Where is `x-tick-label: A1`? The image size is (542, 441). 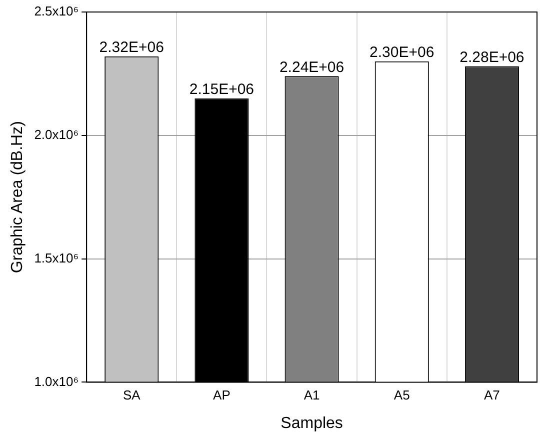
x-tick-label: A1 is located at coordinates (312, 395).